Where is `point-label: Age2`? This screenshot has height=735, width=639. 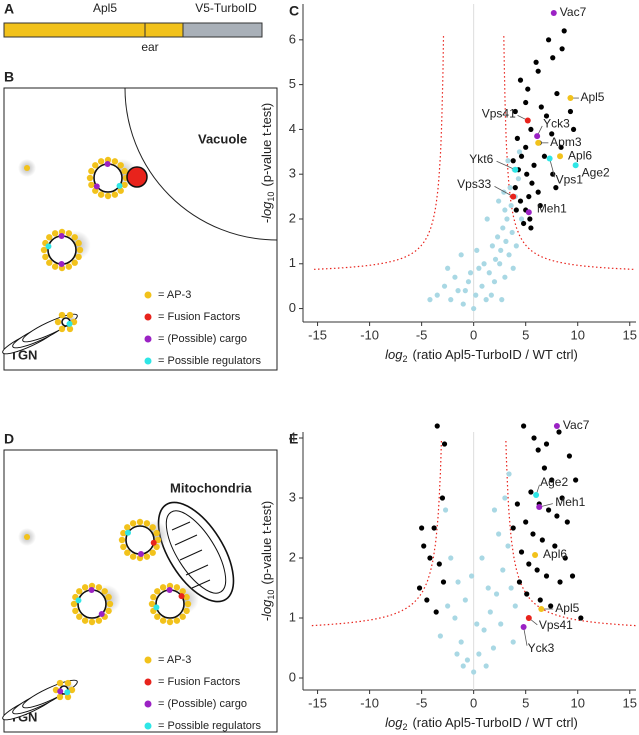 point-label: Age2 is located at coordinates (596, 172).